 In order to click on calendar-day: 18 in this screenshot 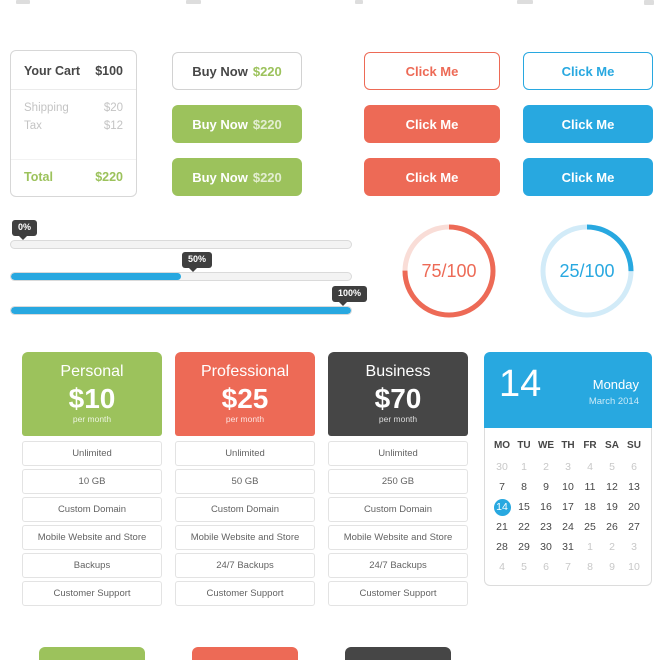, I will do `click(590, 506)`.